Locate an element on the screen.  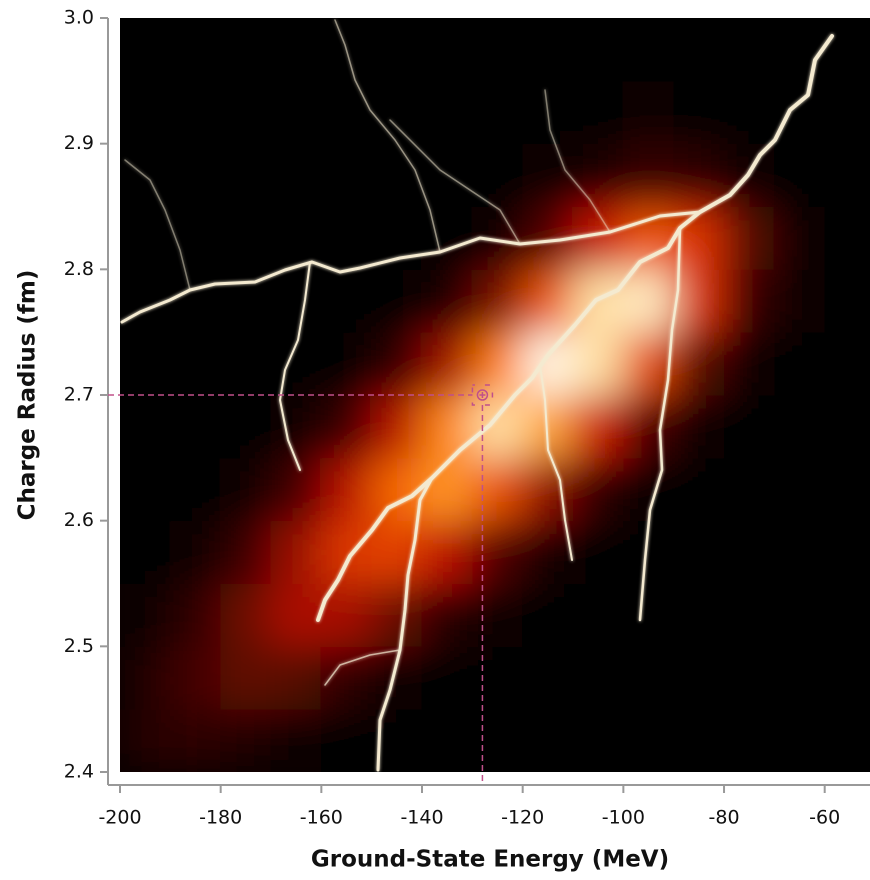
y-tick-label: 2.9 is located at coordinates (79, 143).